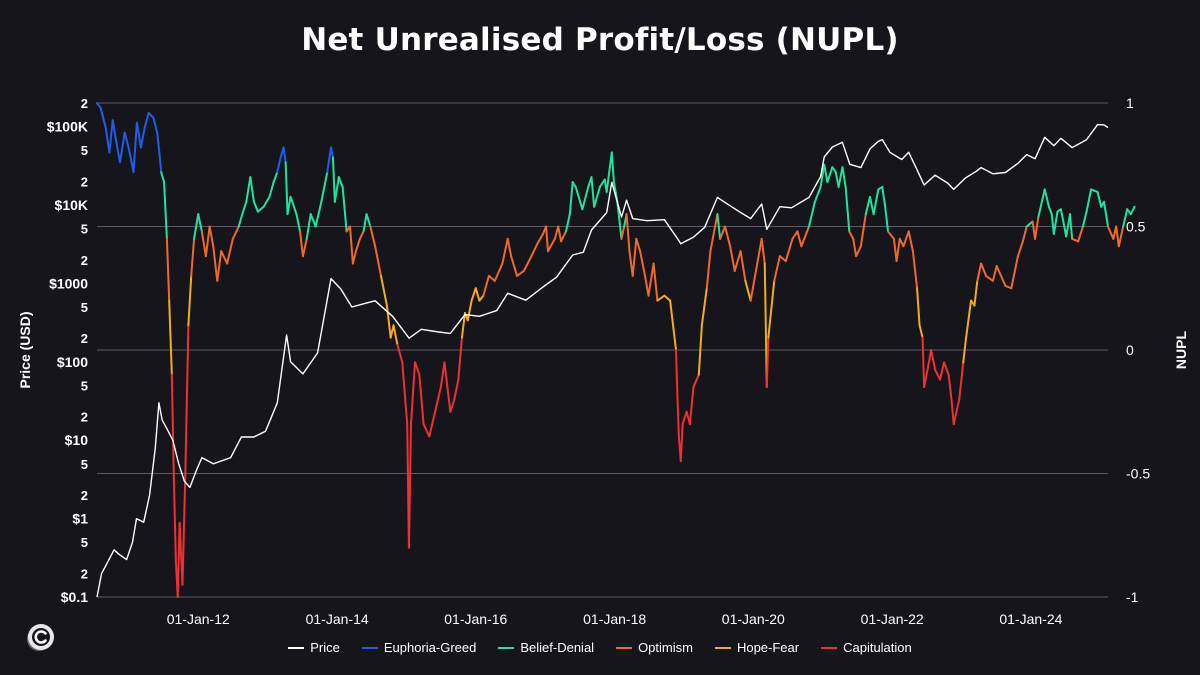  Describe the element at coordinates (72, 362) in the screenshot. I see `y-tick-label: $100` at that location.